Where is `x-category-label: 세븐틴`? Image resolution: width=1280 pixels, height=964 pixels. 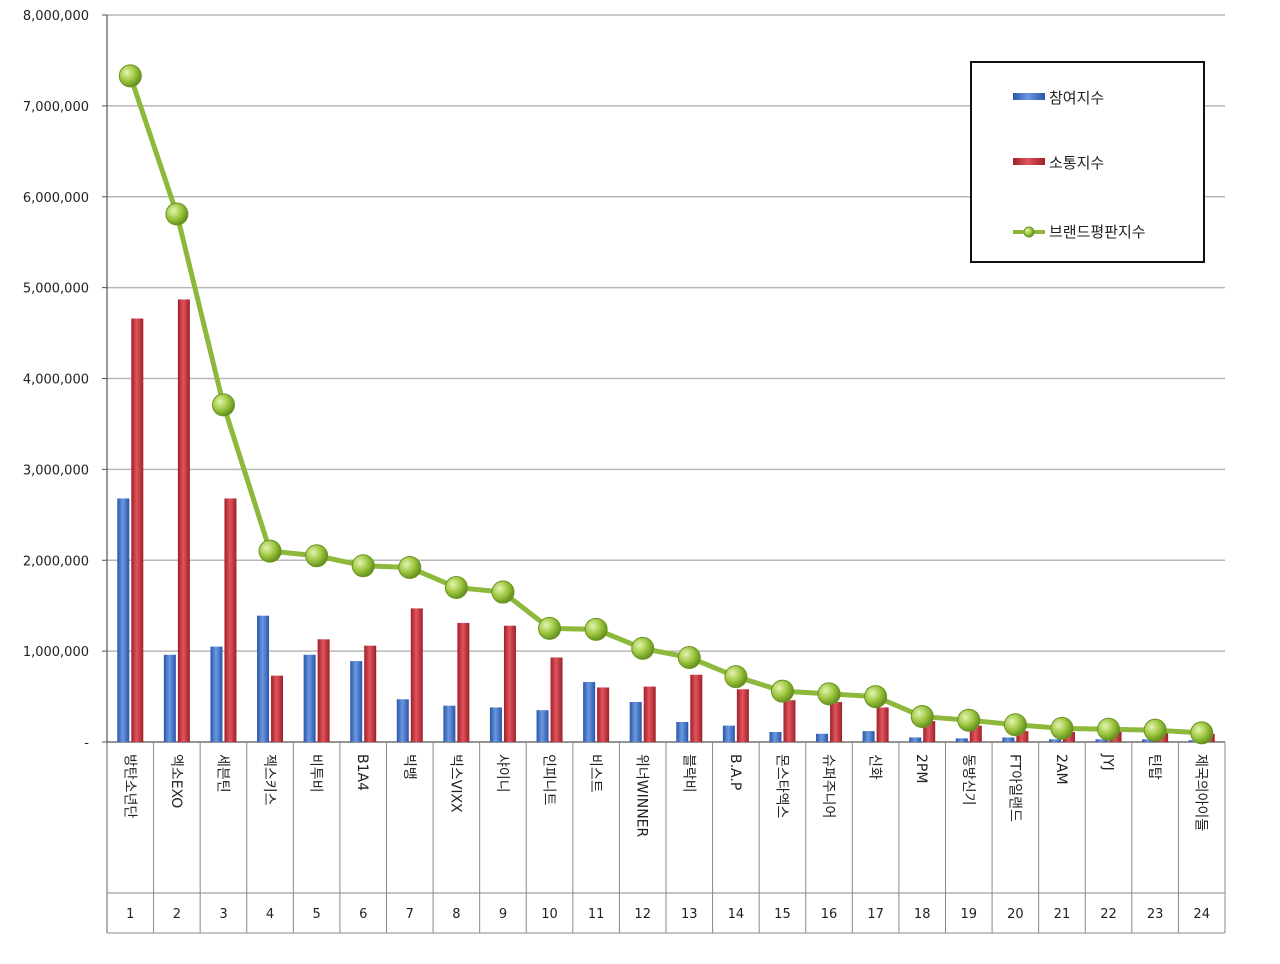
x-category-label: 세븐틴 is located at coordinates (222, 773).